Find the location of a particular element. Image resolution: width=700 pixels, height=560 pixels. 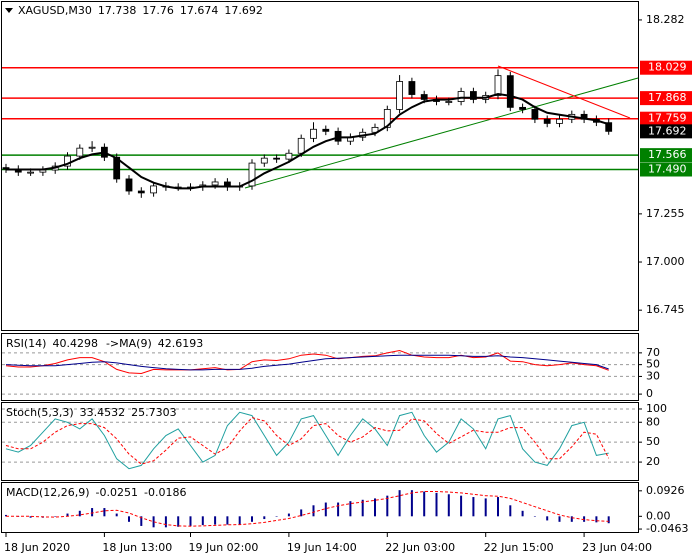

y-tick-label: 100 is located at coordinates (656, 408).